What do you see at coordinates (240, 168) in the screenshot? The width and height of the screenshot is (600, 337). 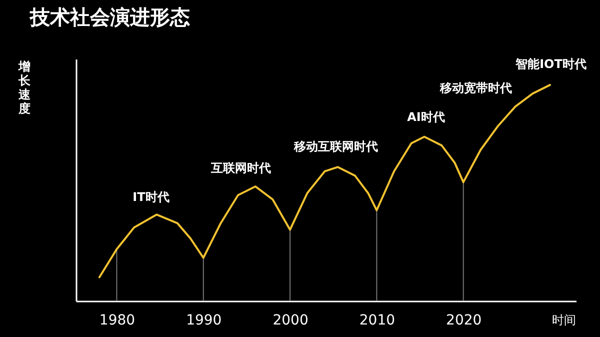 I see `annotation: 互联网时代` at bounding box center [240, 168].